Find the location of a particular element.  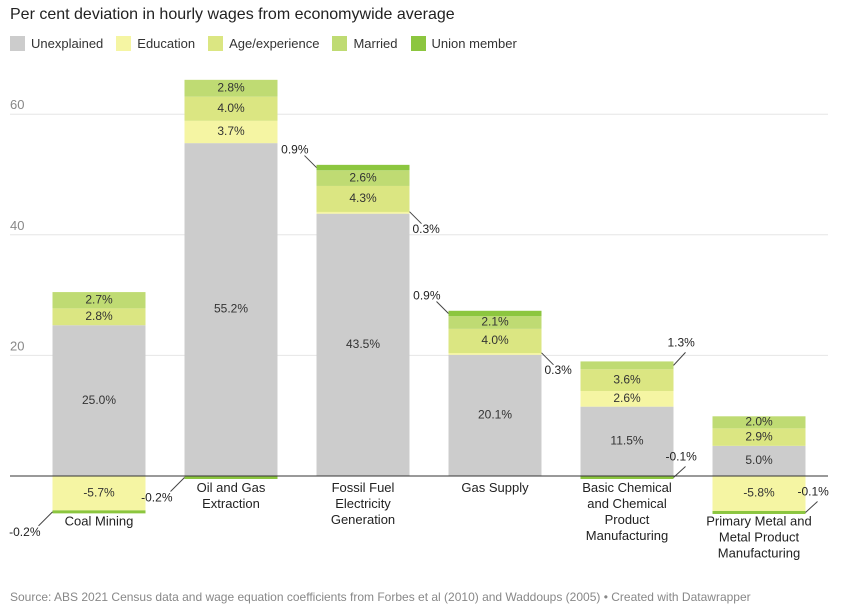

category-label: Oil and Gas Extraction is located at coordinates (231, 495).